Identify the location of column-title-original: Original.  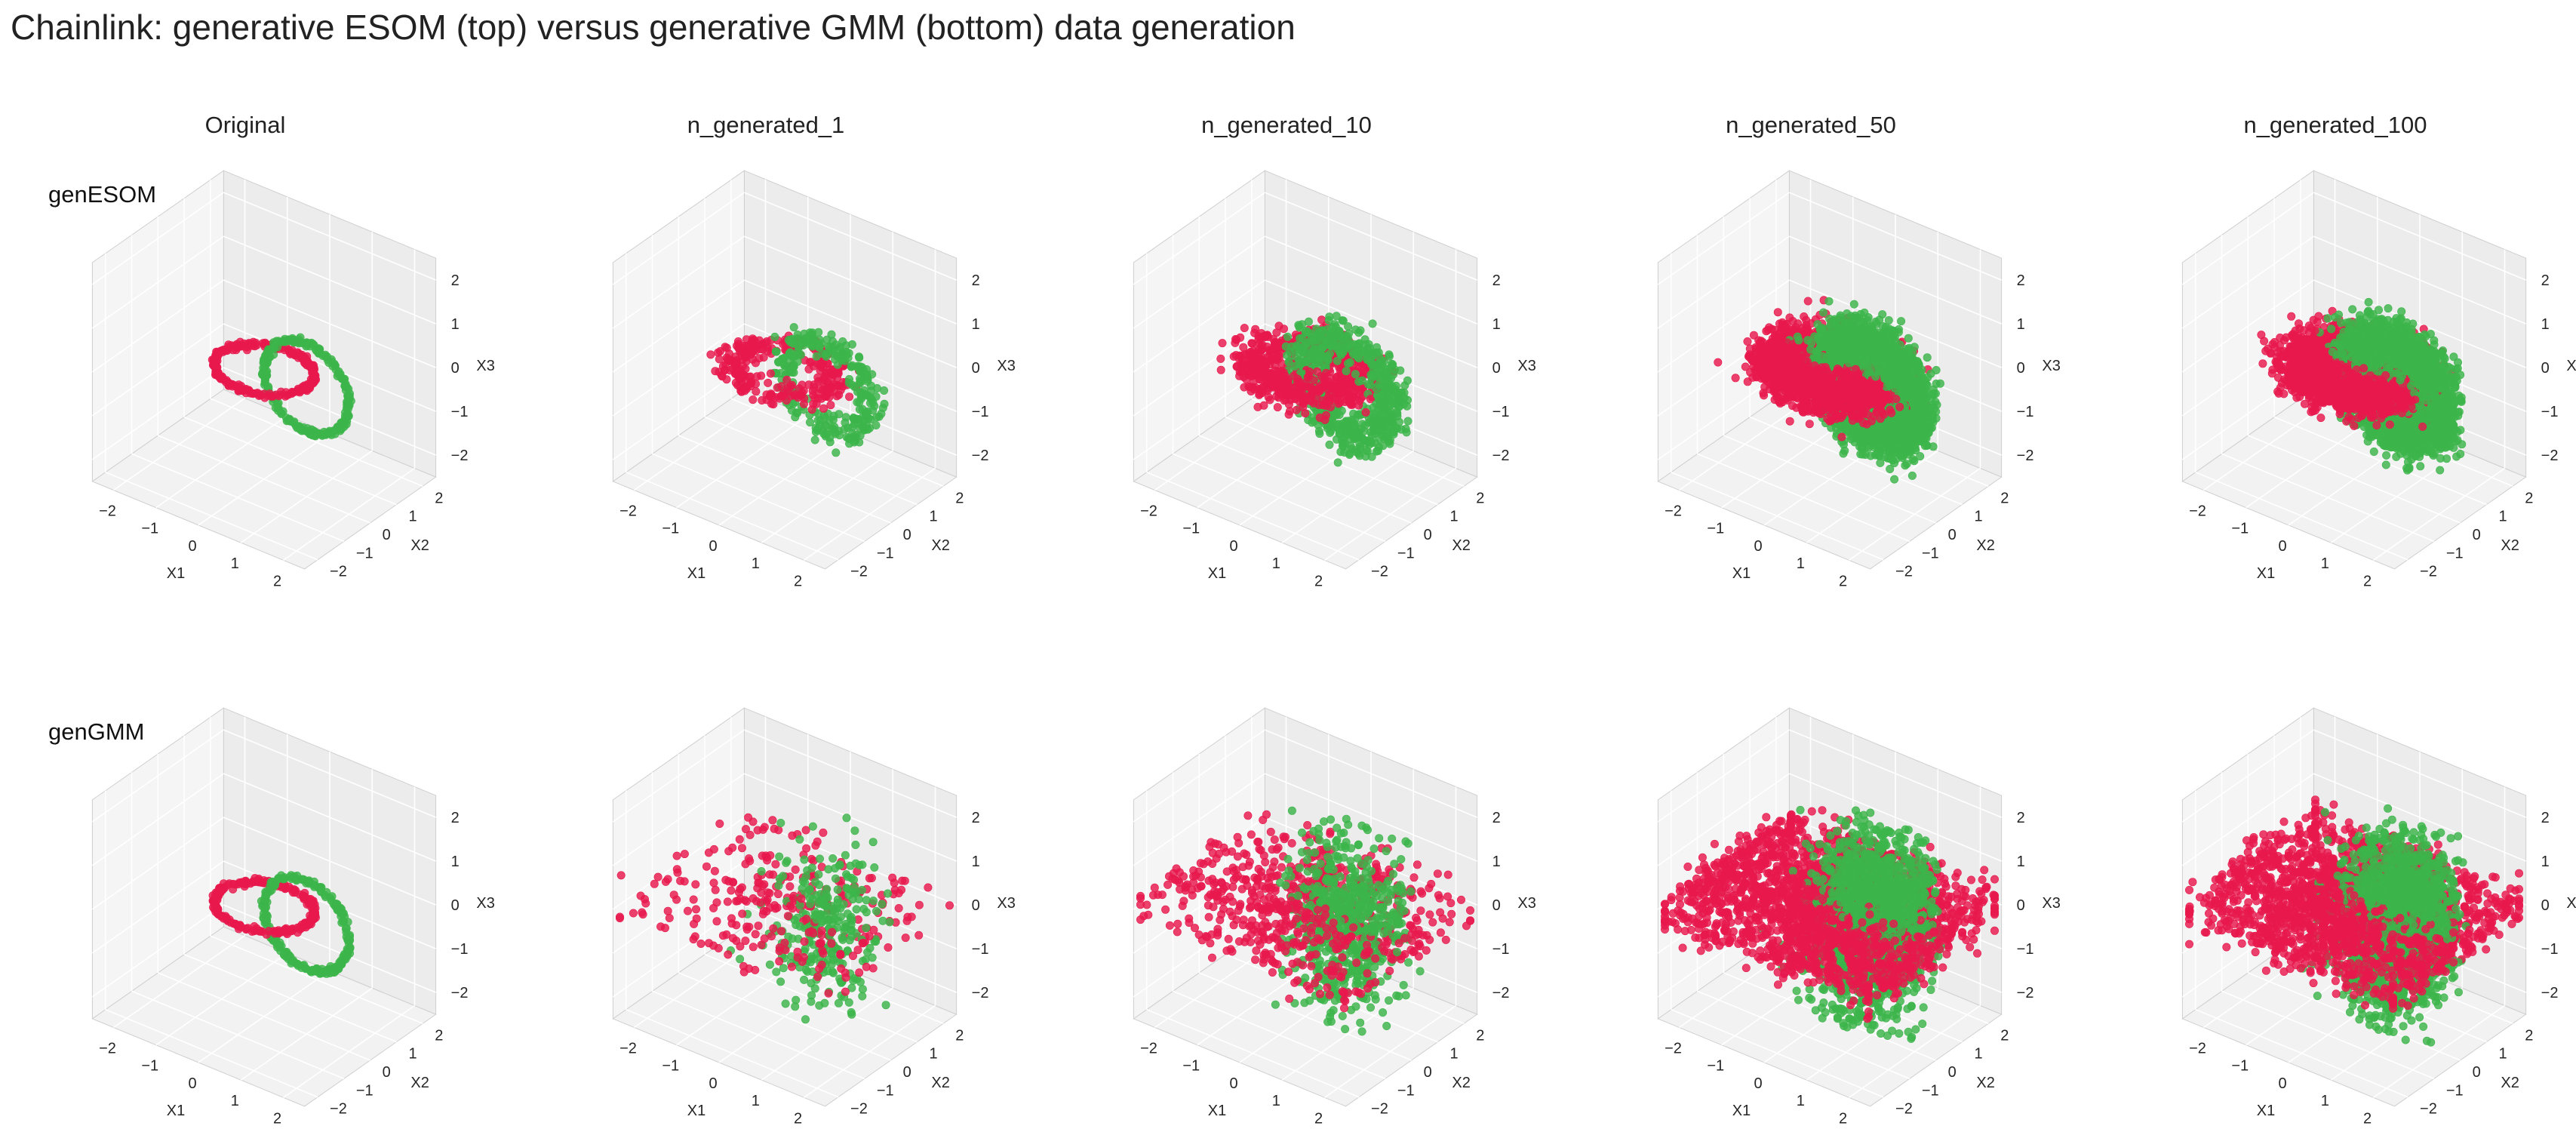
(245, 125).